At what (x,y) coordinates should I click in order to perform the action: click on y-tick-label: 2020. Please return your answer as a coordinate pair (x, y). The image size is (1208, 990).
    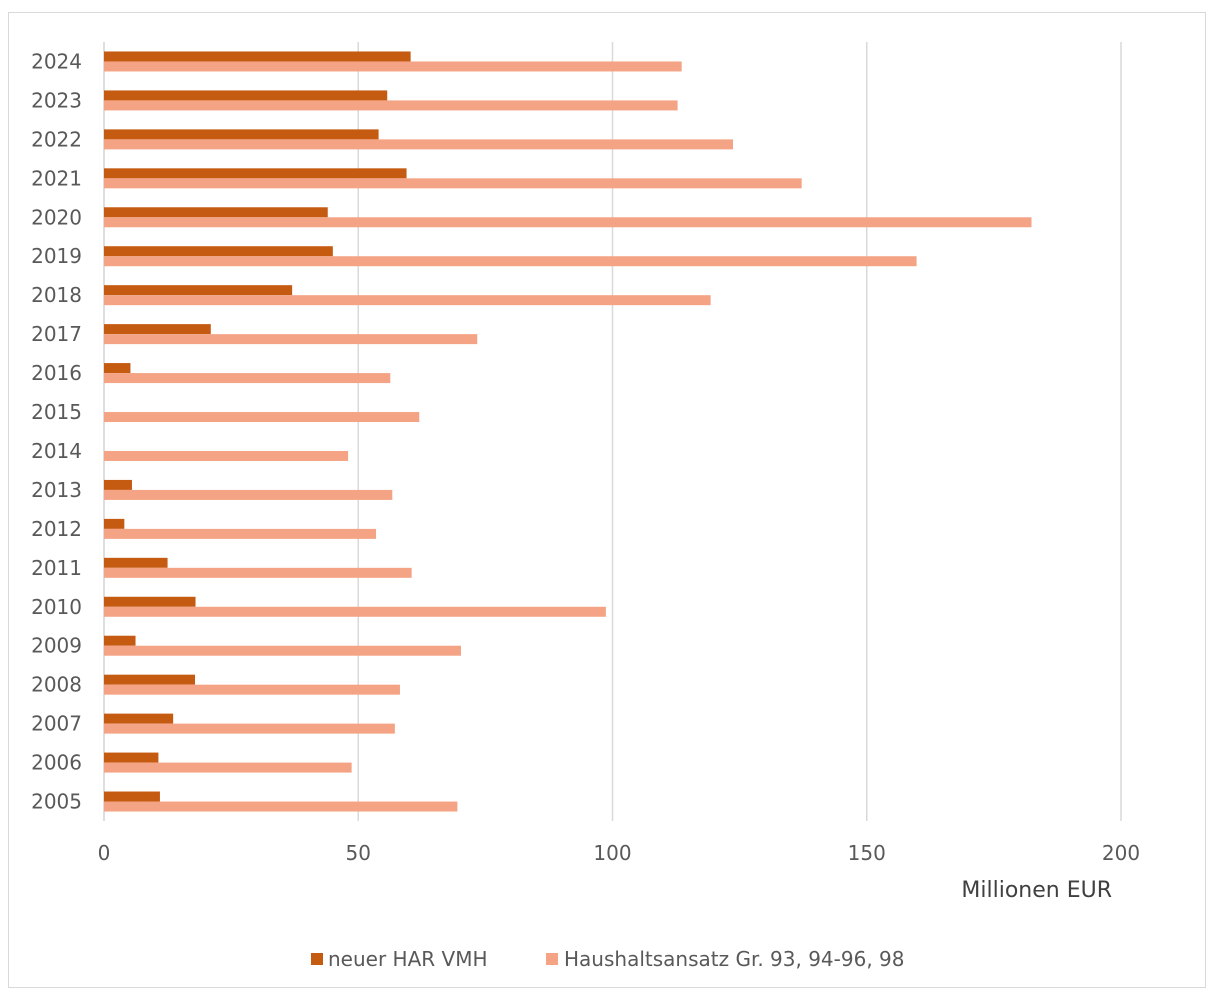
    Looking at the image, I should click on (56, 217).